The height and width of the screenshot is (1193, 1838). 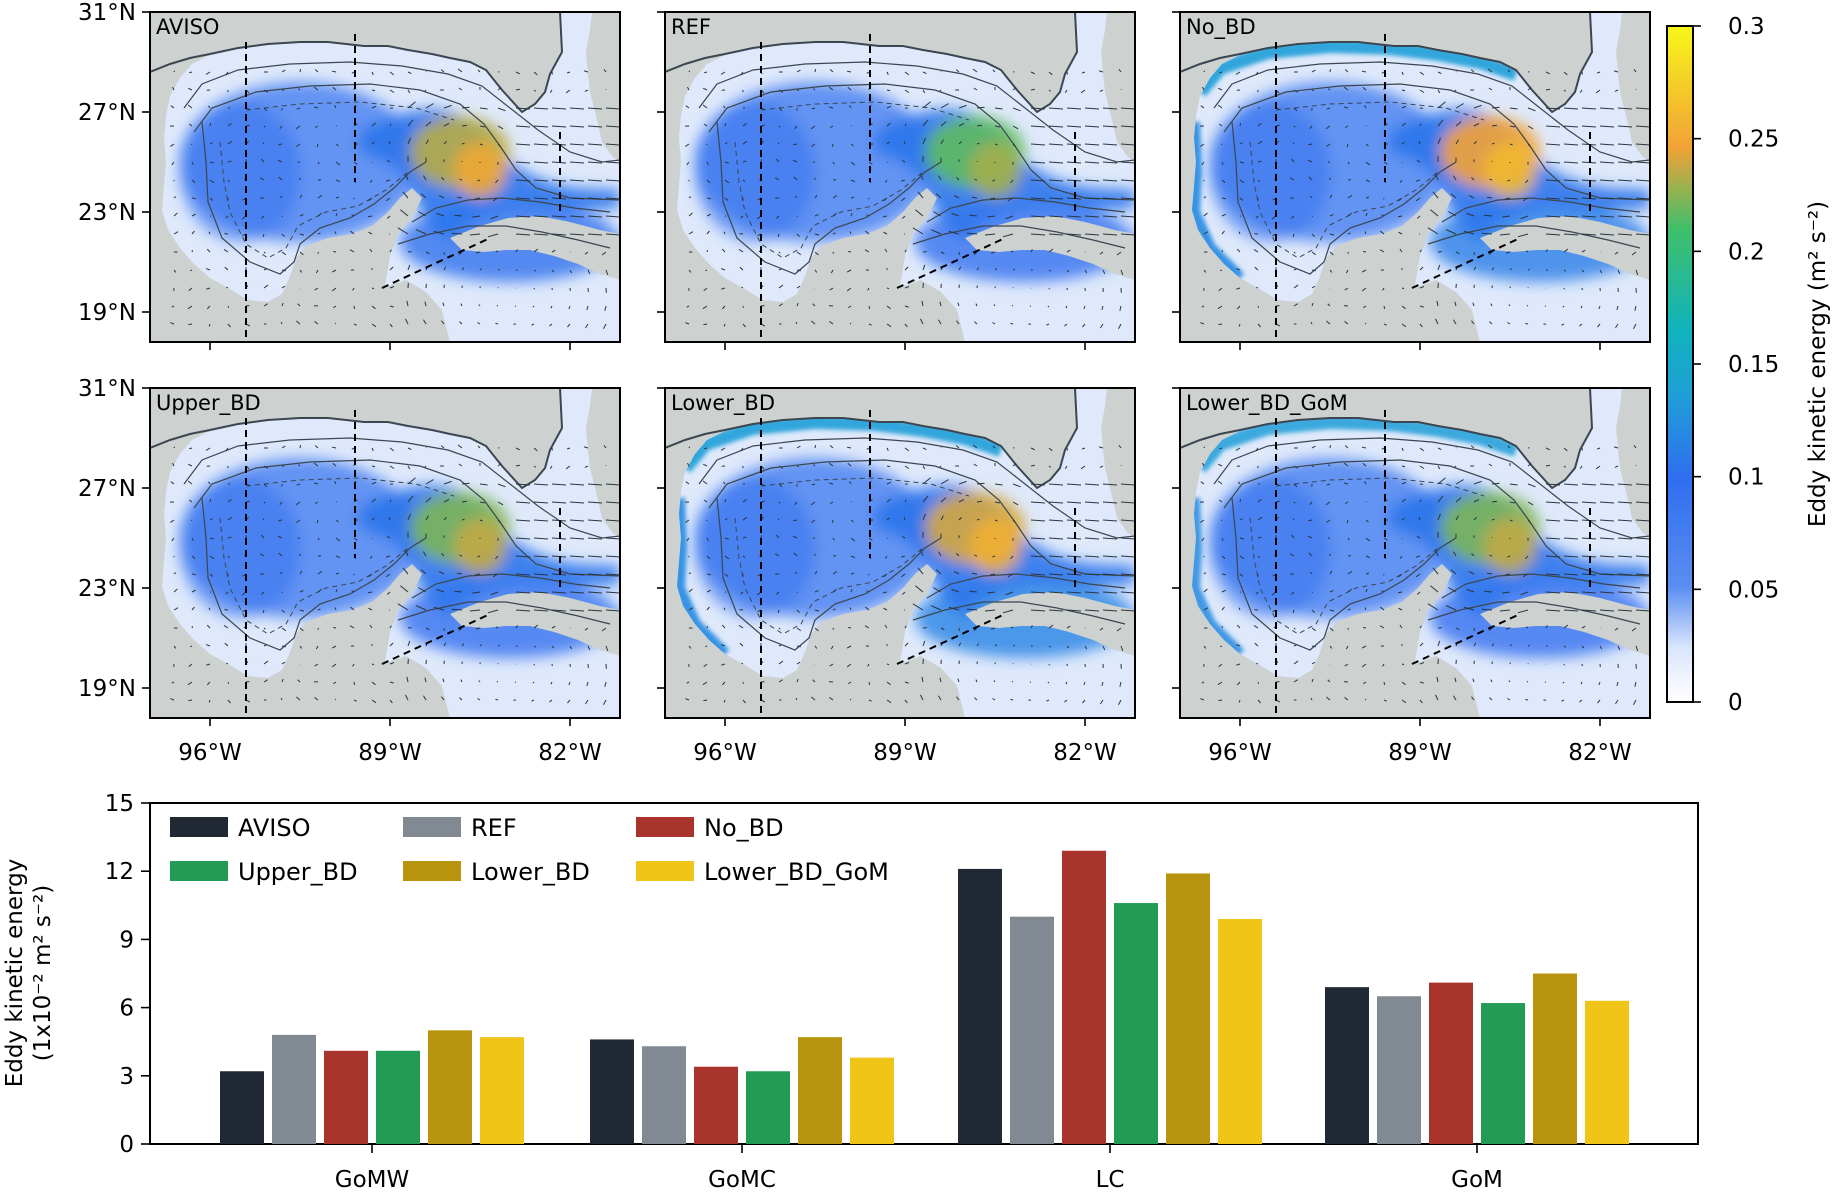 I want to click on map-panel: Lower_BD 96°W 89°W 82°W, so click(x=896, y=576).